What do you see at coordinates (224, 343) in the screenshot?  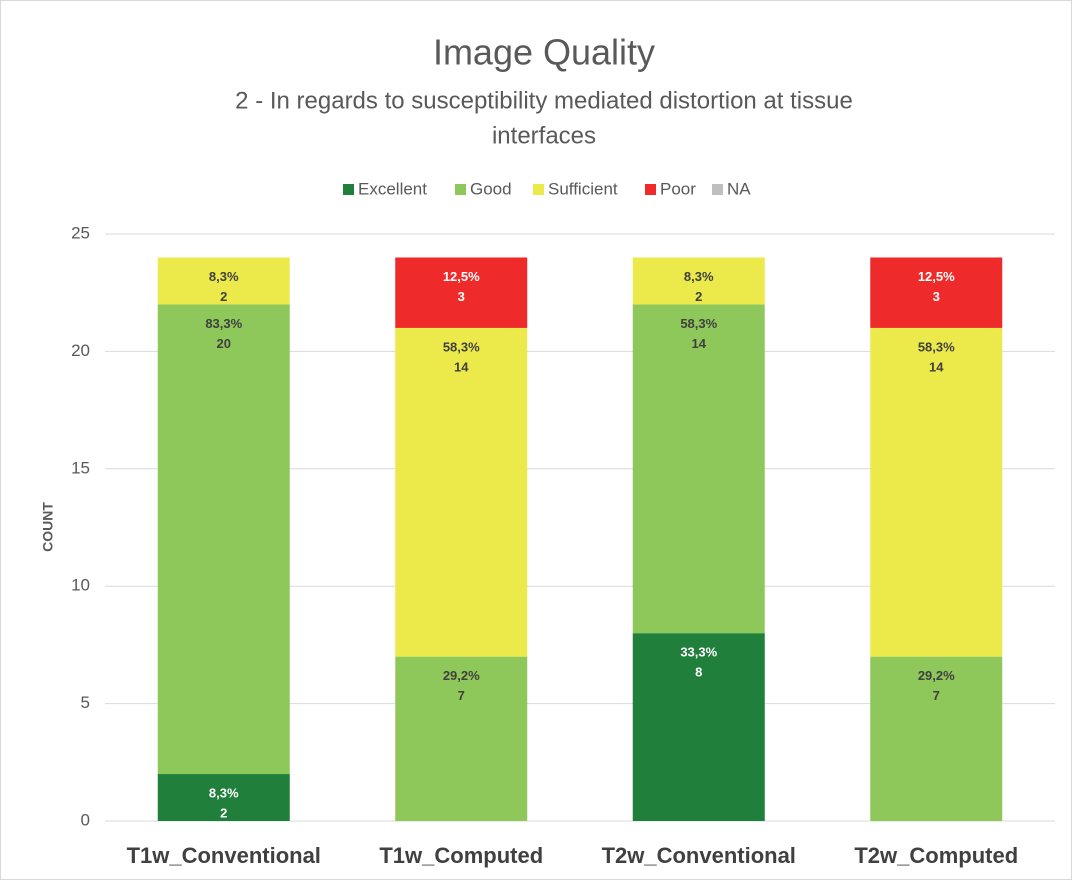 I see `data-label: 20` at bounding box center [224, 343].